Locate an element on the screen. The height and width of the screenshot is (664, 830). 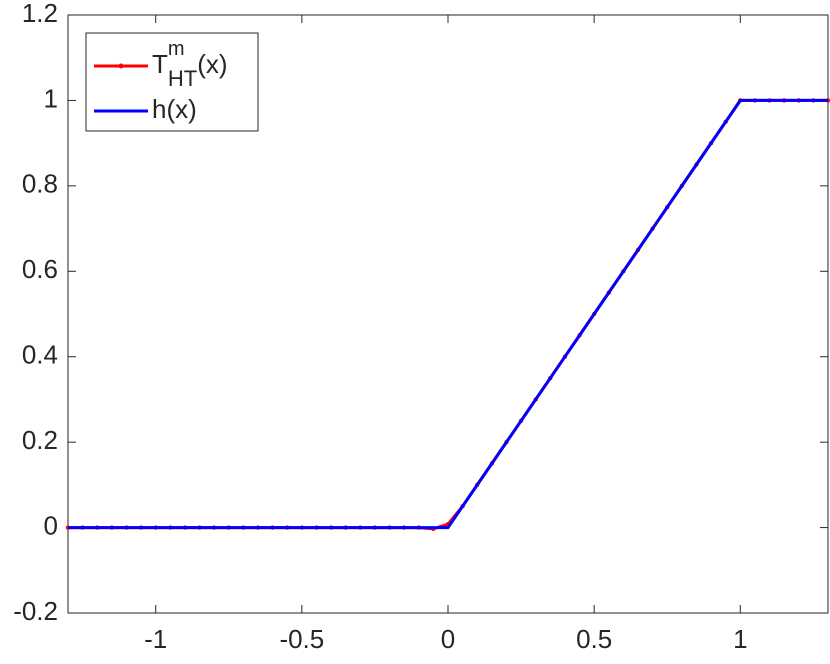
legend-box is located at coordinates (172, 82).